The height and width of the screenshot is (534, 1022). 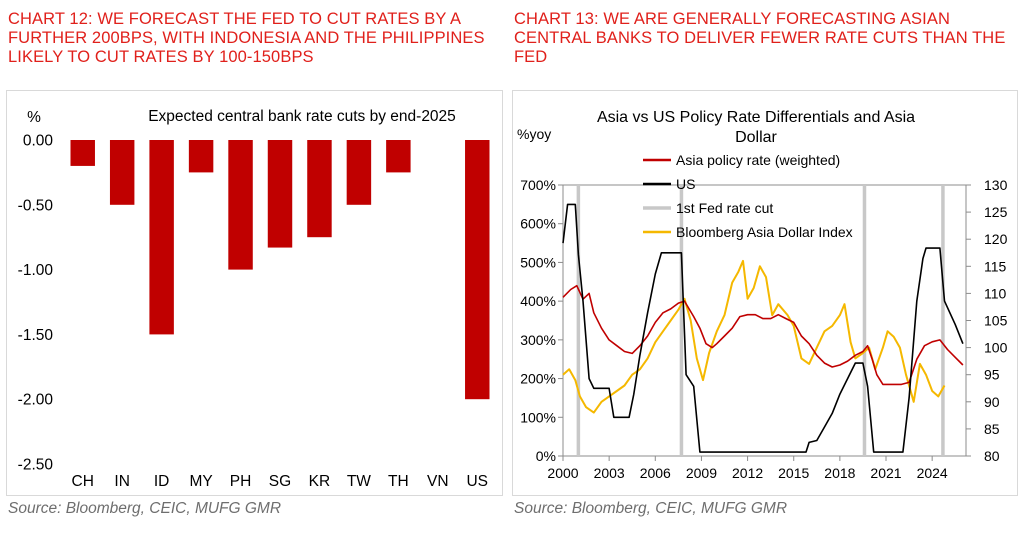 What do you see at coordinates (83, 481) in the screenshot?
I see `chart-12-x-tick-label: CH` at bounding box center [83, 481].